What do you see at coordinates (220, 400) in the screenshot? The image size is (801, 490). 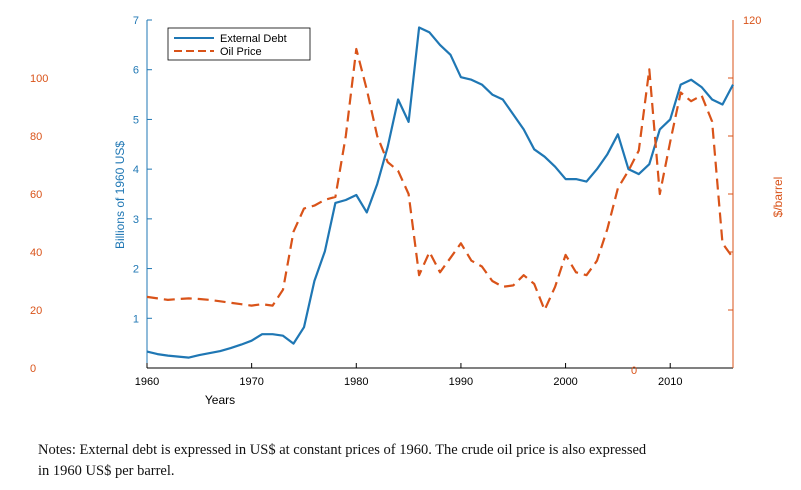 I see `x-axis-title: Years` at bounding box center [220, 400].